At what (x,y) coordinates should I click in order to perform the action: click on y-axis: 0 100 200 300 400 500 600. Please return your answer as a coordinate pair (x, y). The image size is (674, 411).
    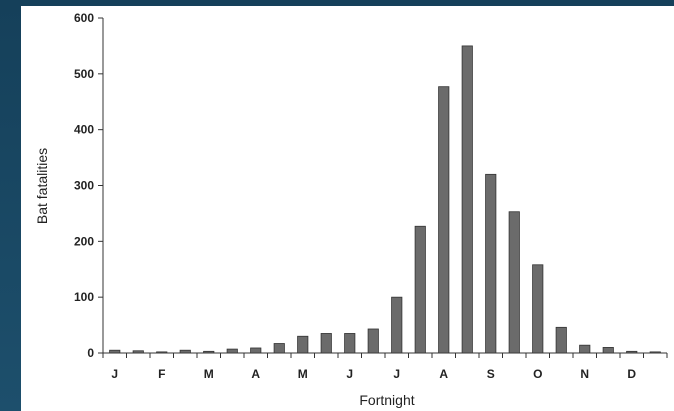
    Looking at the image, I should click on (89, 185).